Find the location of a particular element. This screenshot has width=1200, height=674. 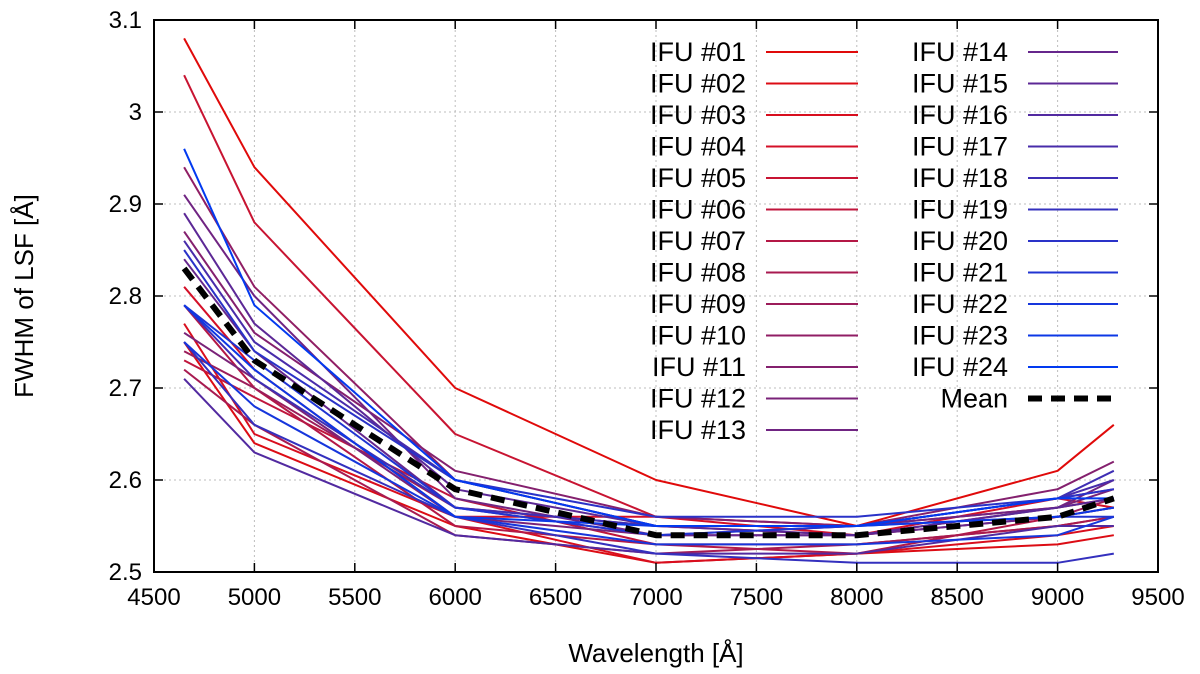

legend-label: IFU #15 is located at coordinates (960, 84).